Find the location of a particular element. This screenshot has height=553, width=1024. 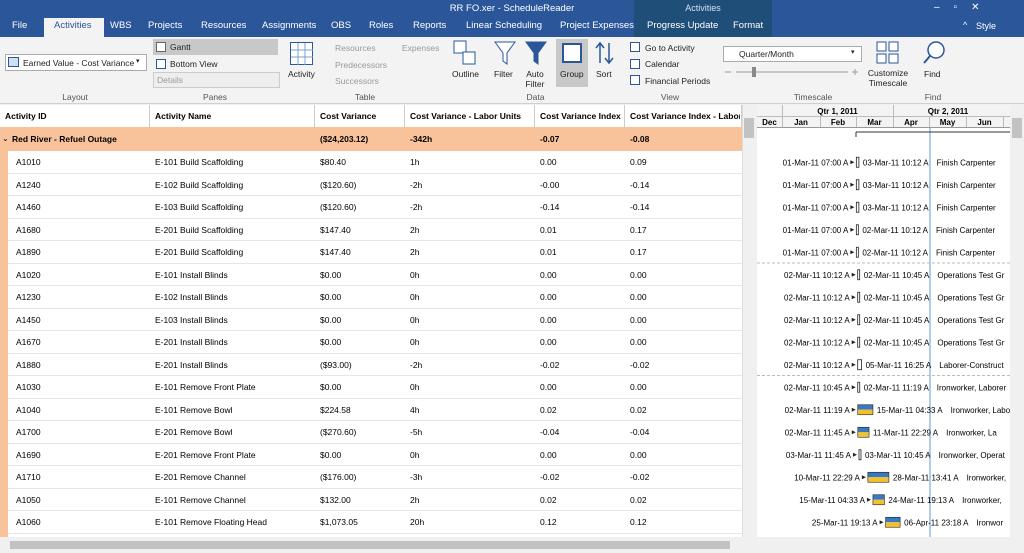

table-cell: A1880 is located at coordinates (87, 365).